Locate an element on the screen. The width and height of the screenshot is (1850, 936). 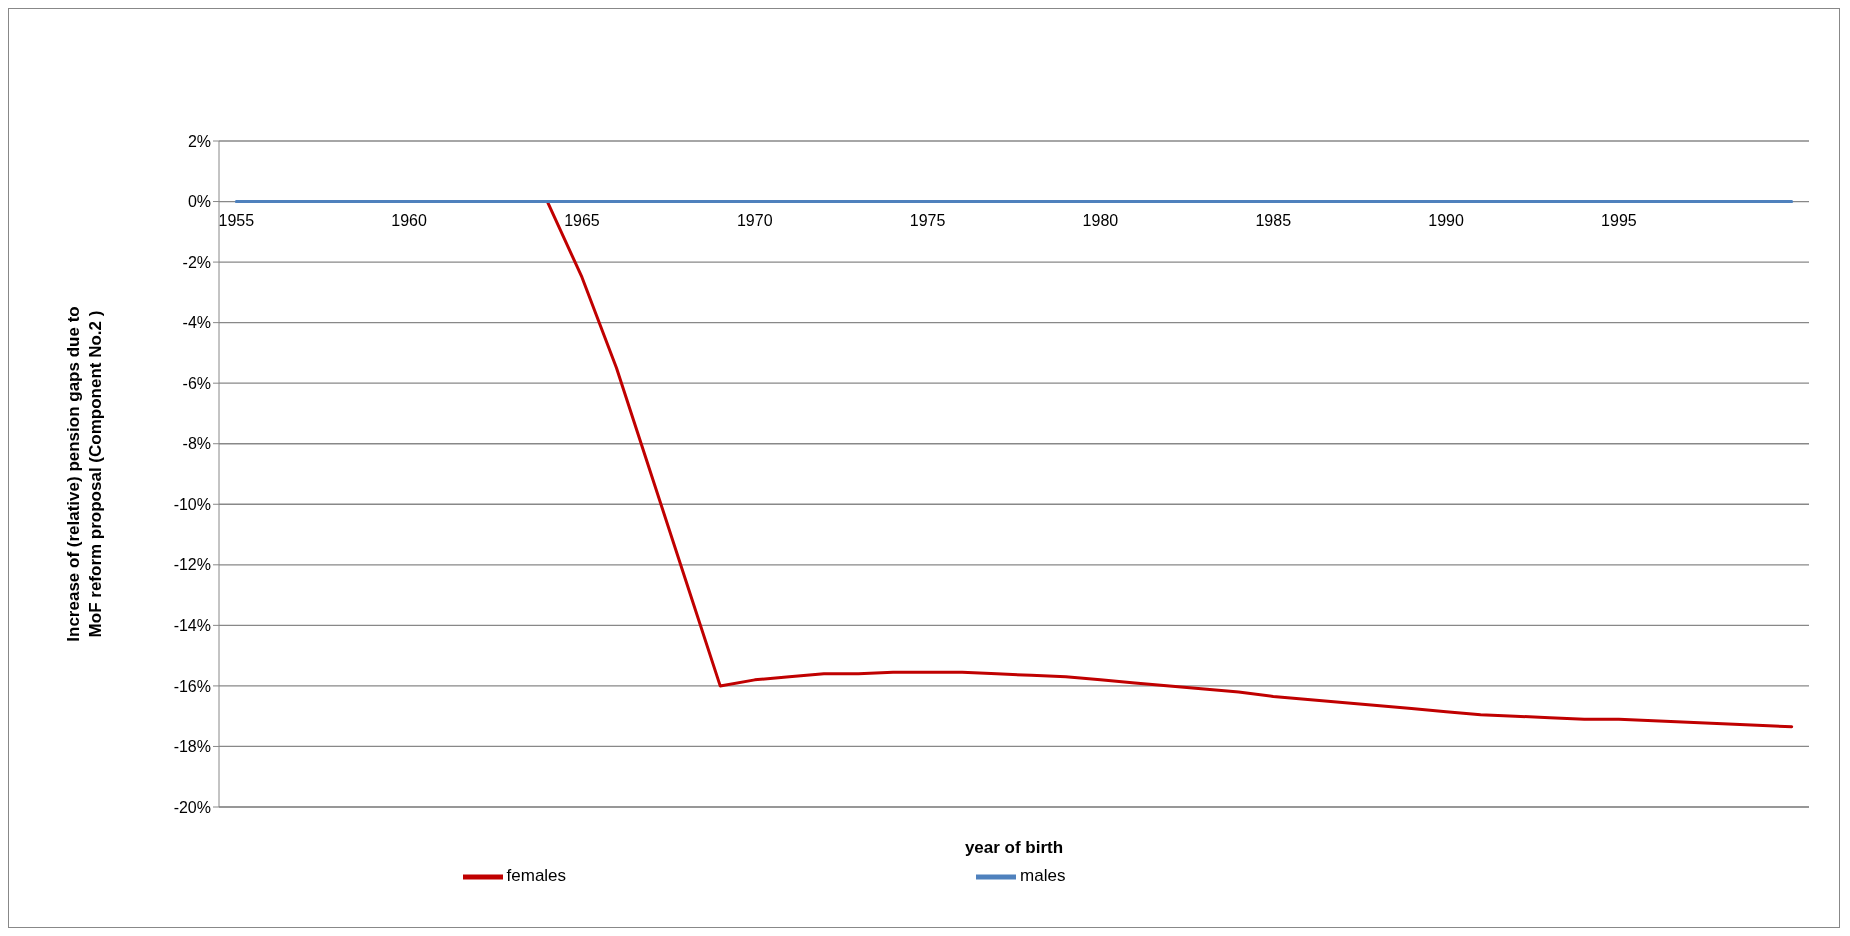
y-tick-label: -10% is located at coordinates (192, 504).